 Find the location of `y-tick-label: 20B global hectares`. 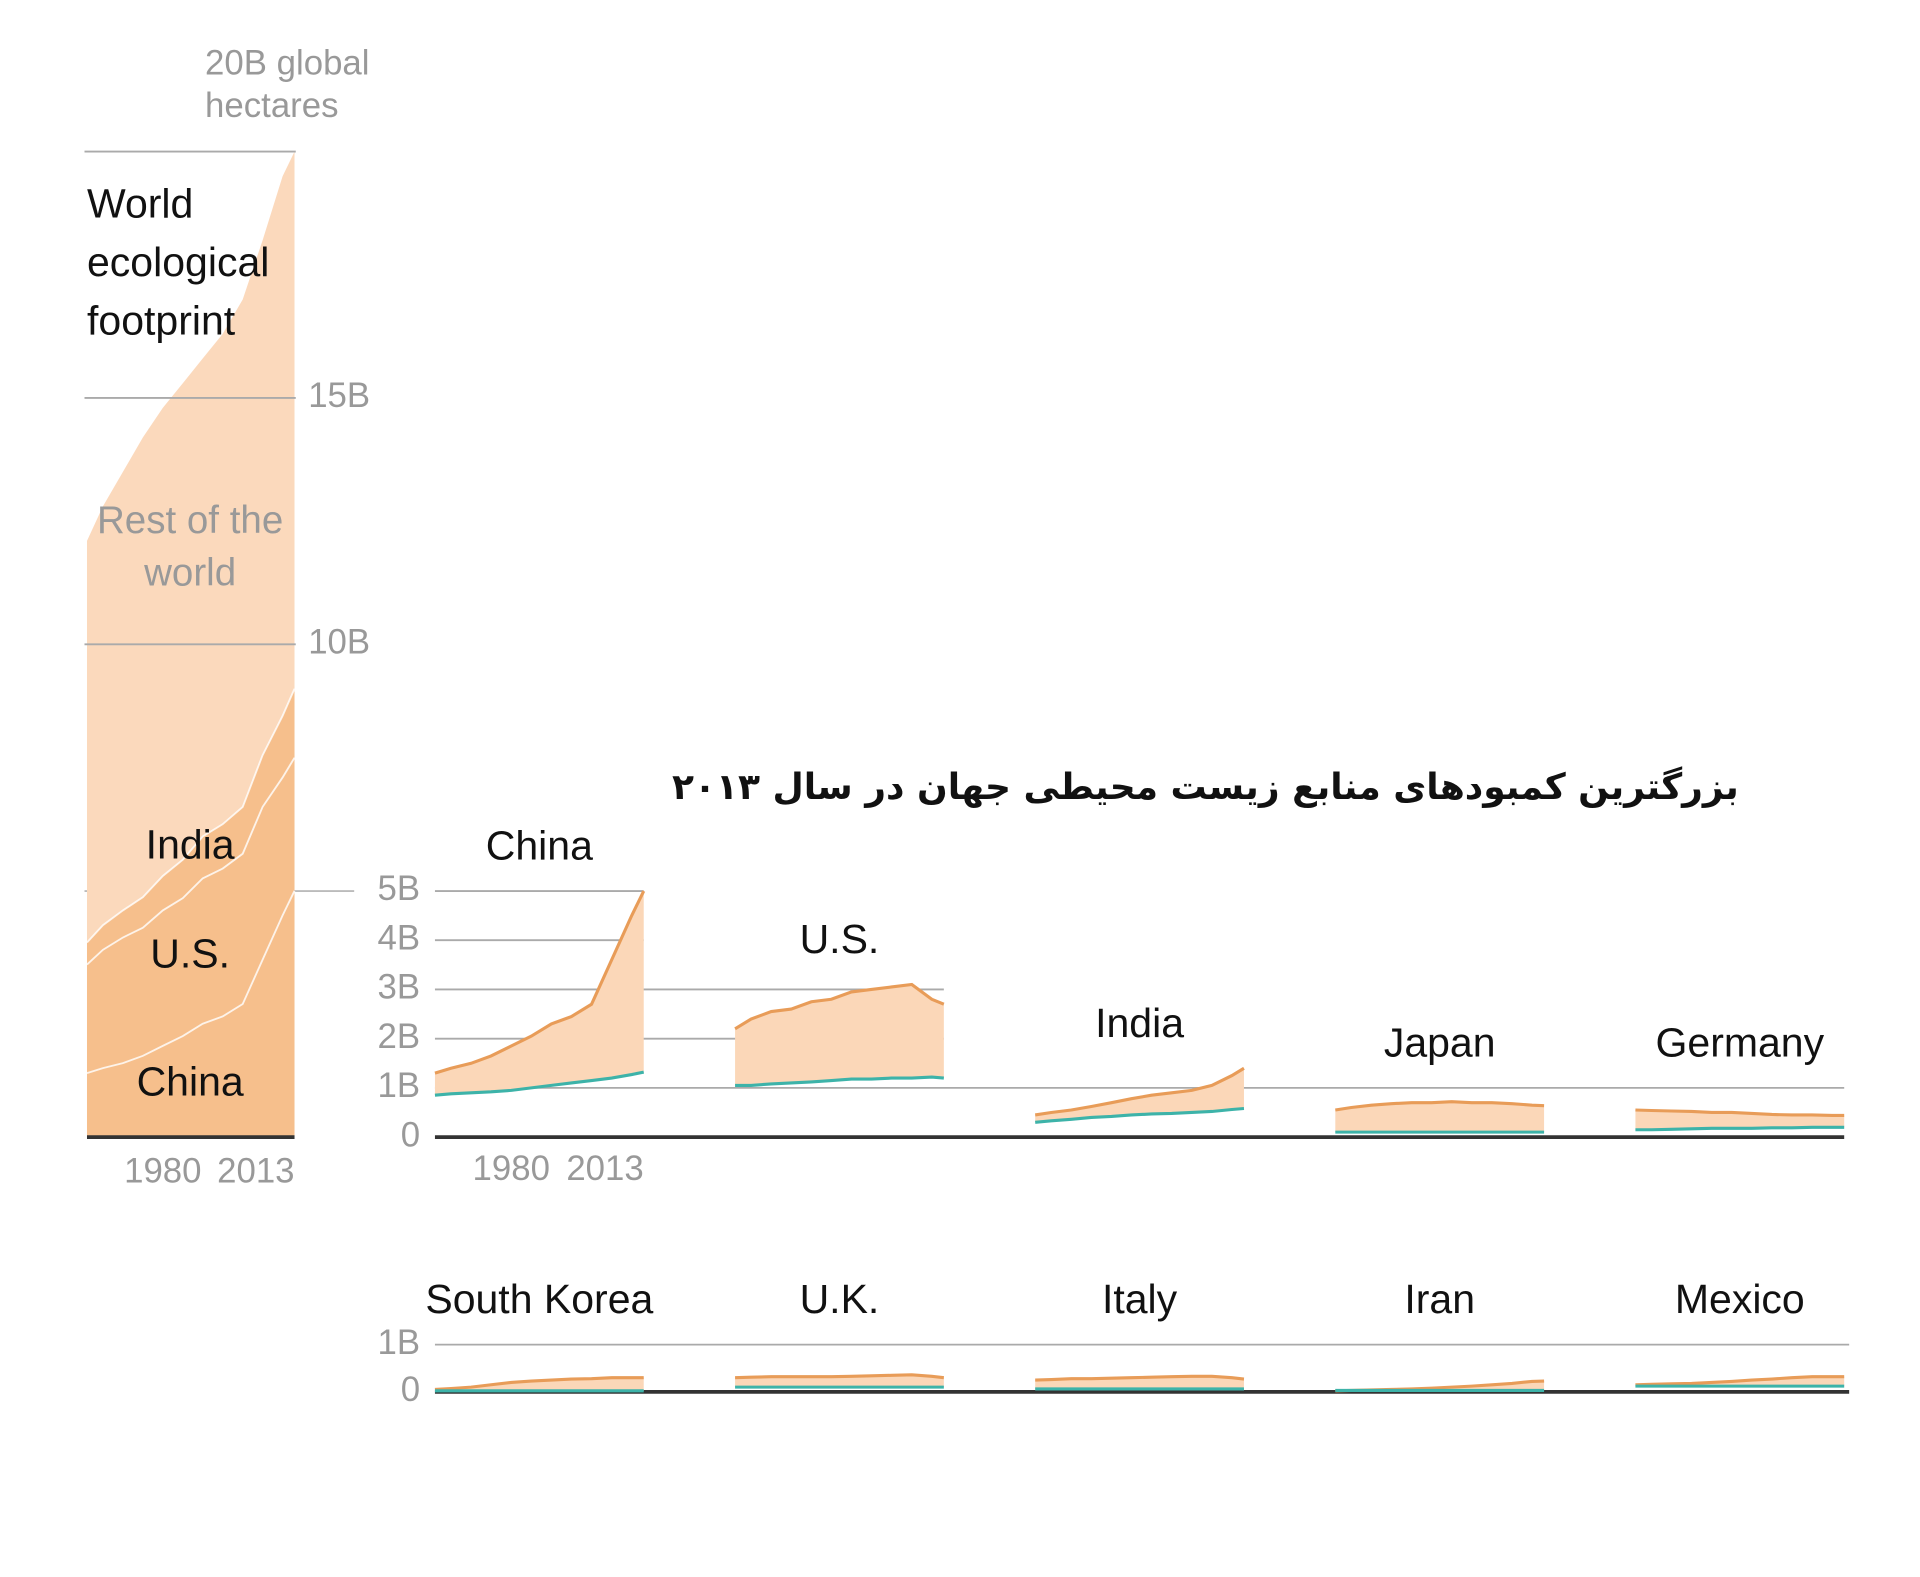

y-tick-label: 20B global hectares is located at coordinates (287, 83).